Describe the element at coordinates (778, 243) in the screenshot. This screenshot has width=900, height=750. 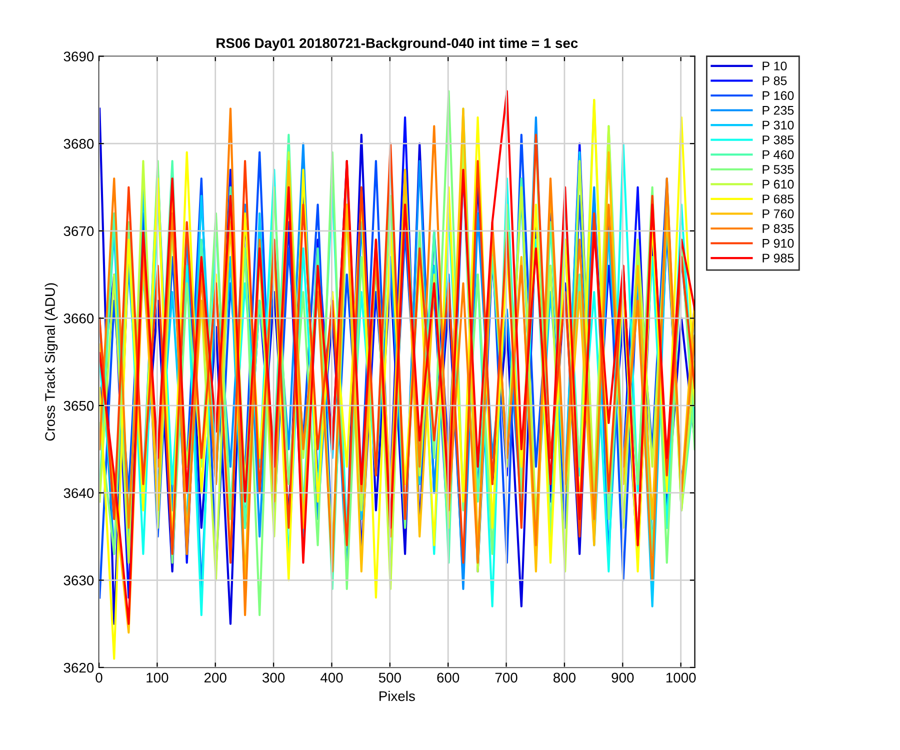
I see `legend-label: P 910` at that location.